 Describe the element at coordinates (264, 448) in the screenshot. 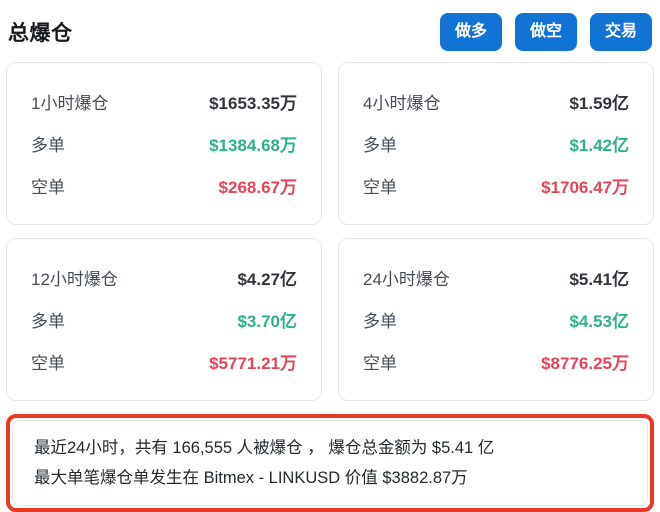

I see `summary-line-1: 最近24小时，共有 166,555 人被爆仓 ， 爆仓总金额为 $5.41 亿` at that location.